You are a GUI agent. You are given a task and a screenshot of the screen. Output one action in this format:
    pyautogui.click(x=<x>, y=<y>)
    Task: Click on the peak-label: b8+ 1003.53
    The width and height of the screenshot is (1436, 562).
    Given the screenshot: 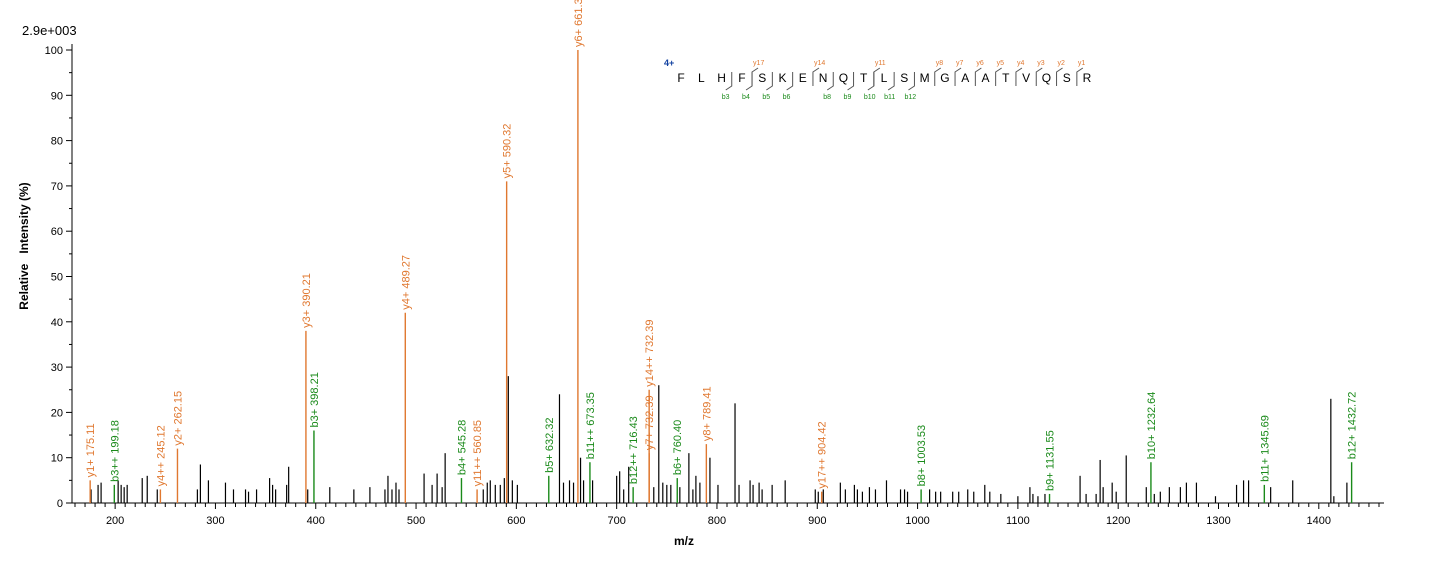 What is the action you would take?
    pyautogui.click(x=922, y=455)
    